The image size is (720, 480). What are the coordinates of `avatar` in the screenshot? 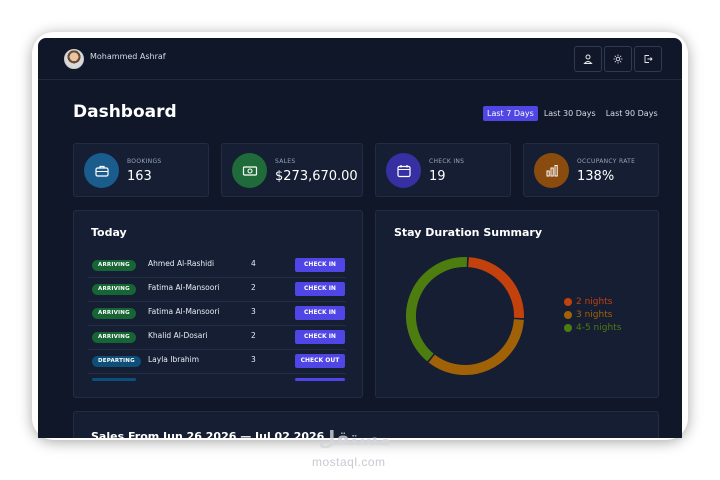 It's located at (74, 59).